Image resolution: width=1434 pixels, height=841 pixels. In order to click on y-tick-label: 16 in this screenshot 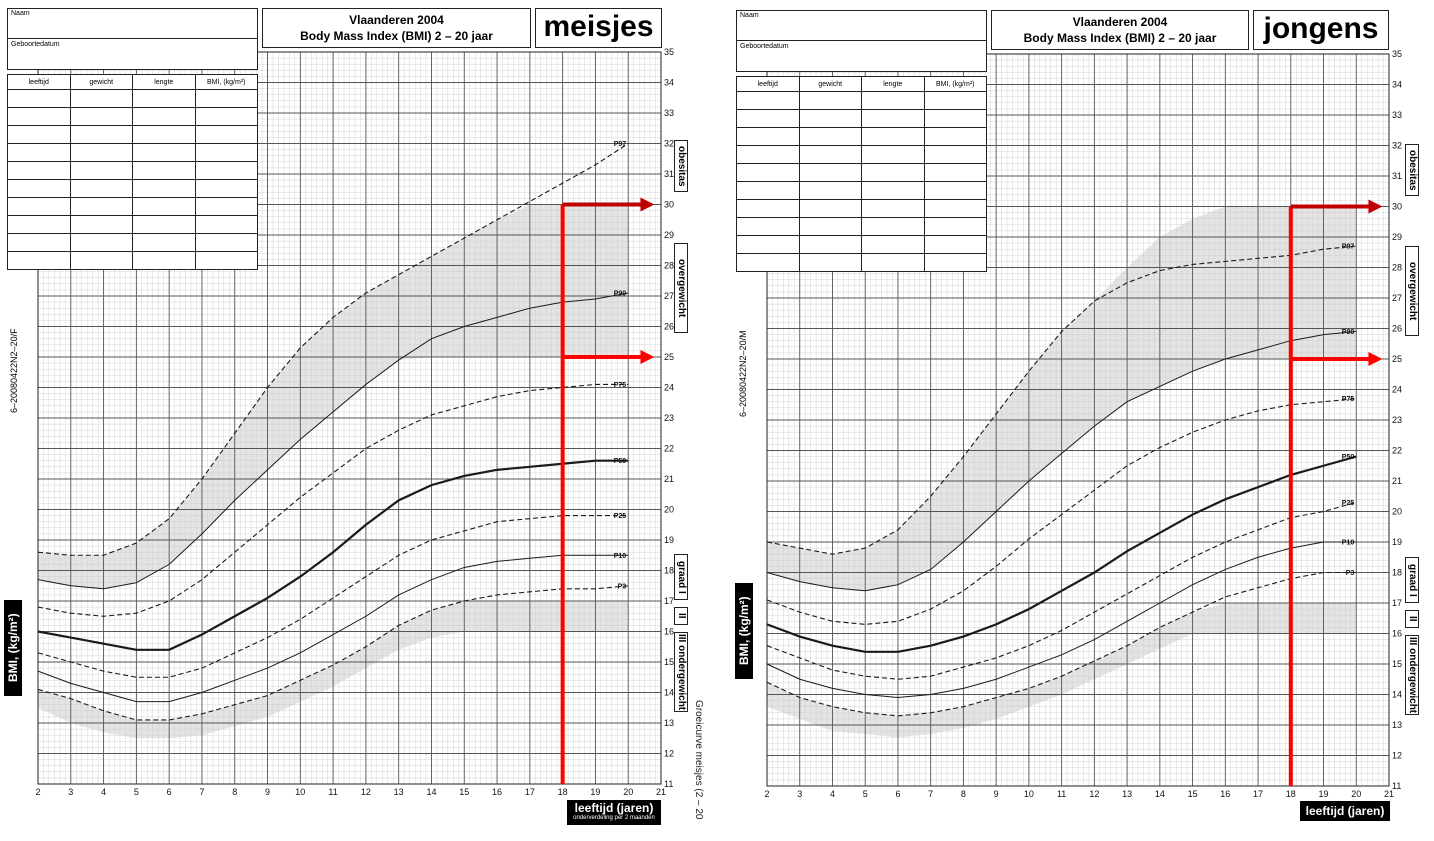, I will do `click(1397, 634)`.